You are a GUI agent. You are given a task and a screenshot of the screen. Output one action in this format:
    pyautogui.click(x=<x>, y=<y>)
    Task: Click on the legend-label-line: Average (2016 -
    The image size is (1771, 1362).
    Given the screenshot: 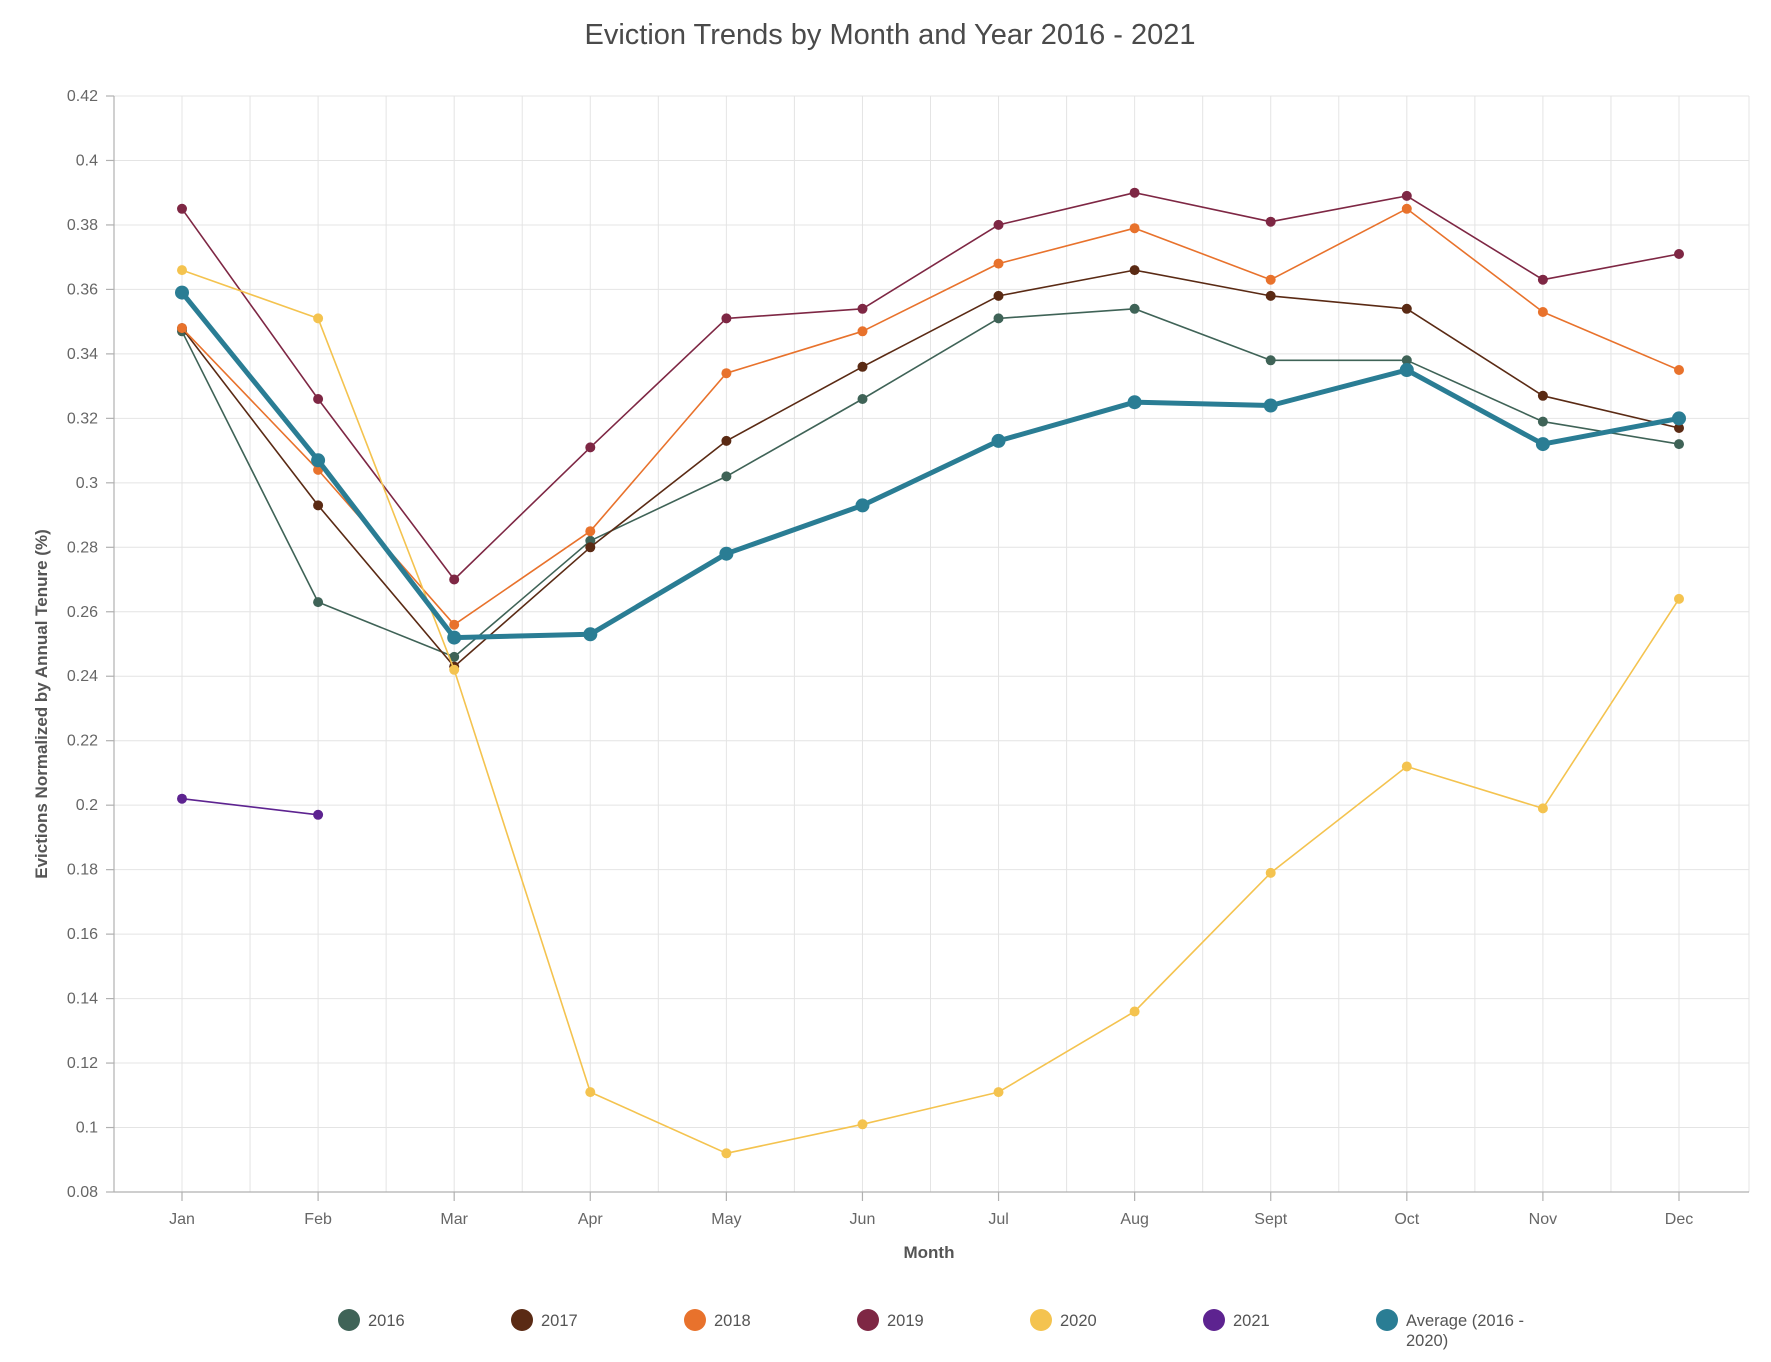 What is the action you would take?
    pyautogui.click(x=1465, y=1321)
    